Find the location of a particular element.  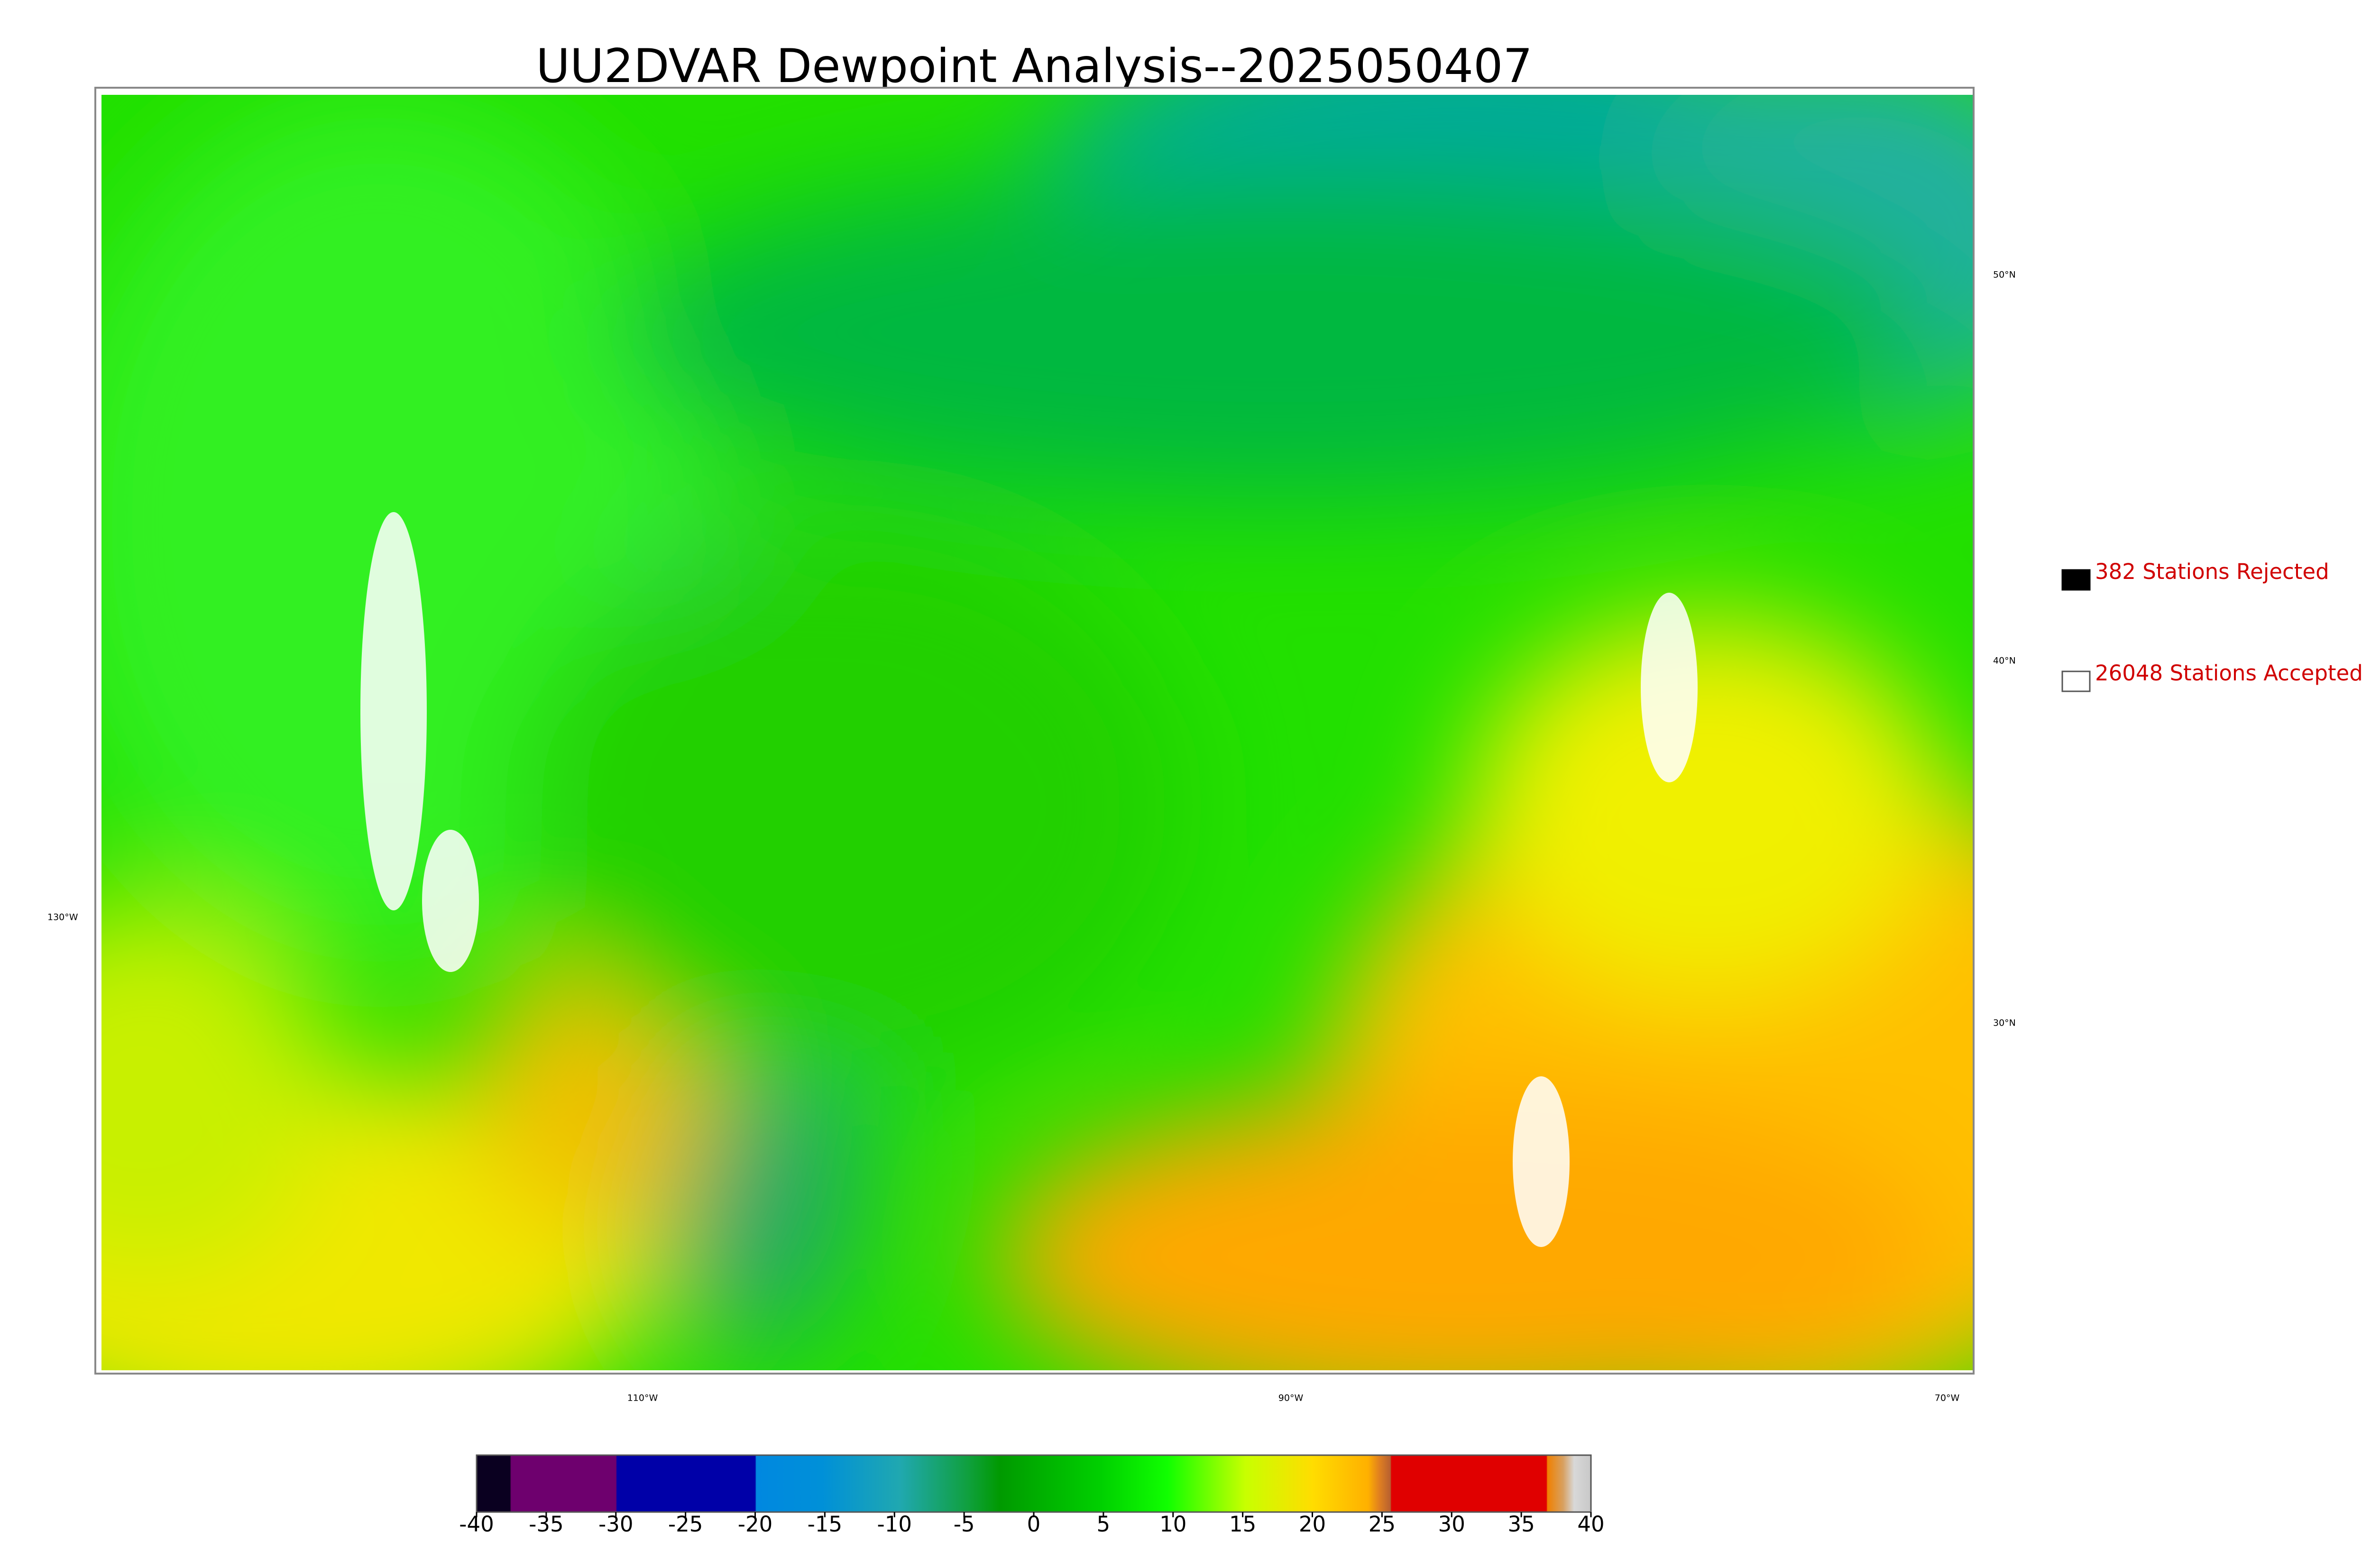

lon-label: 70°W is located at coordinates (1948, 1398).